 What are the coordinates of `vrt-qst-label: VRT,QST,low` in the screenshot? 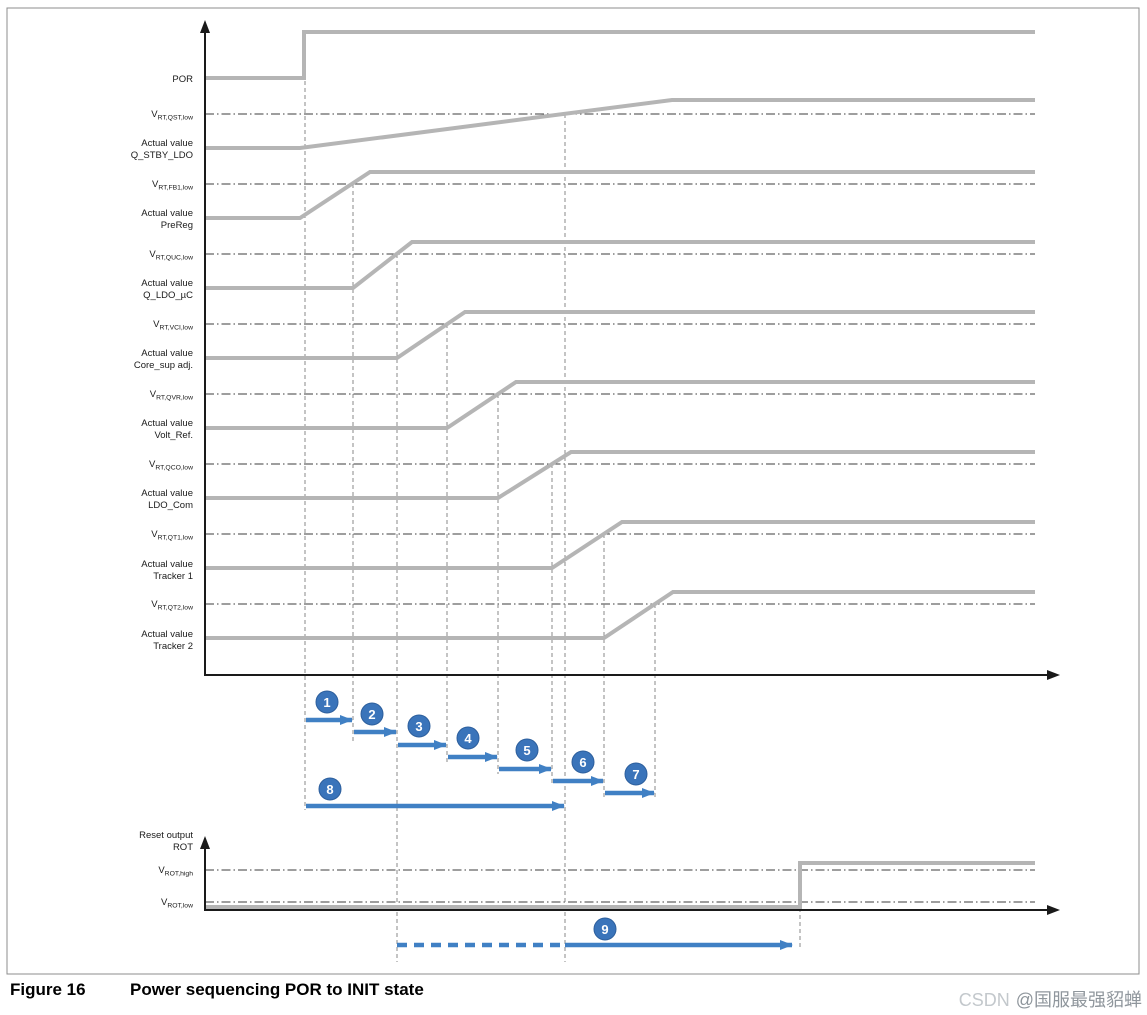 It's located at (172, 115).